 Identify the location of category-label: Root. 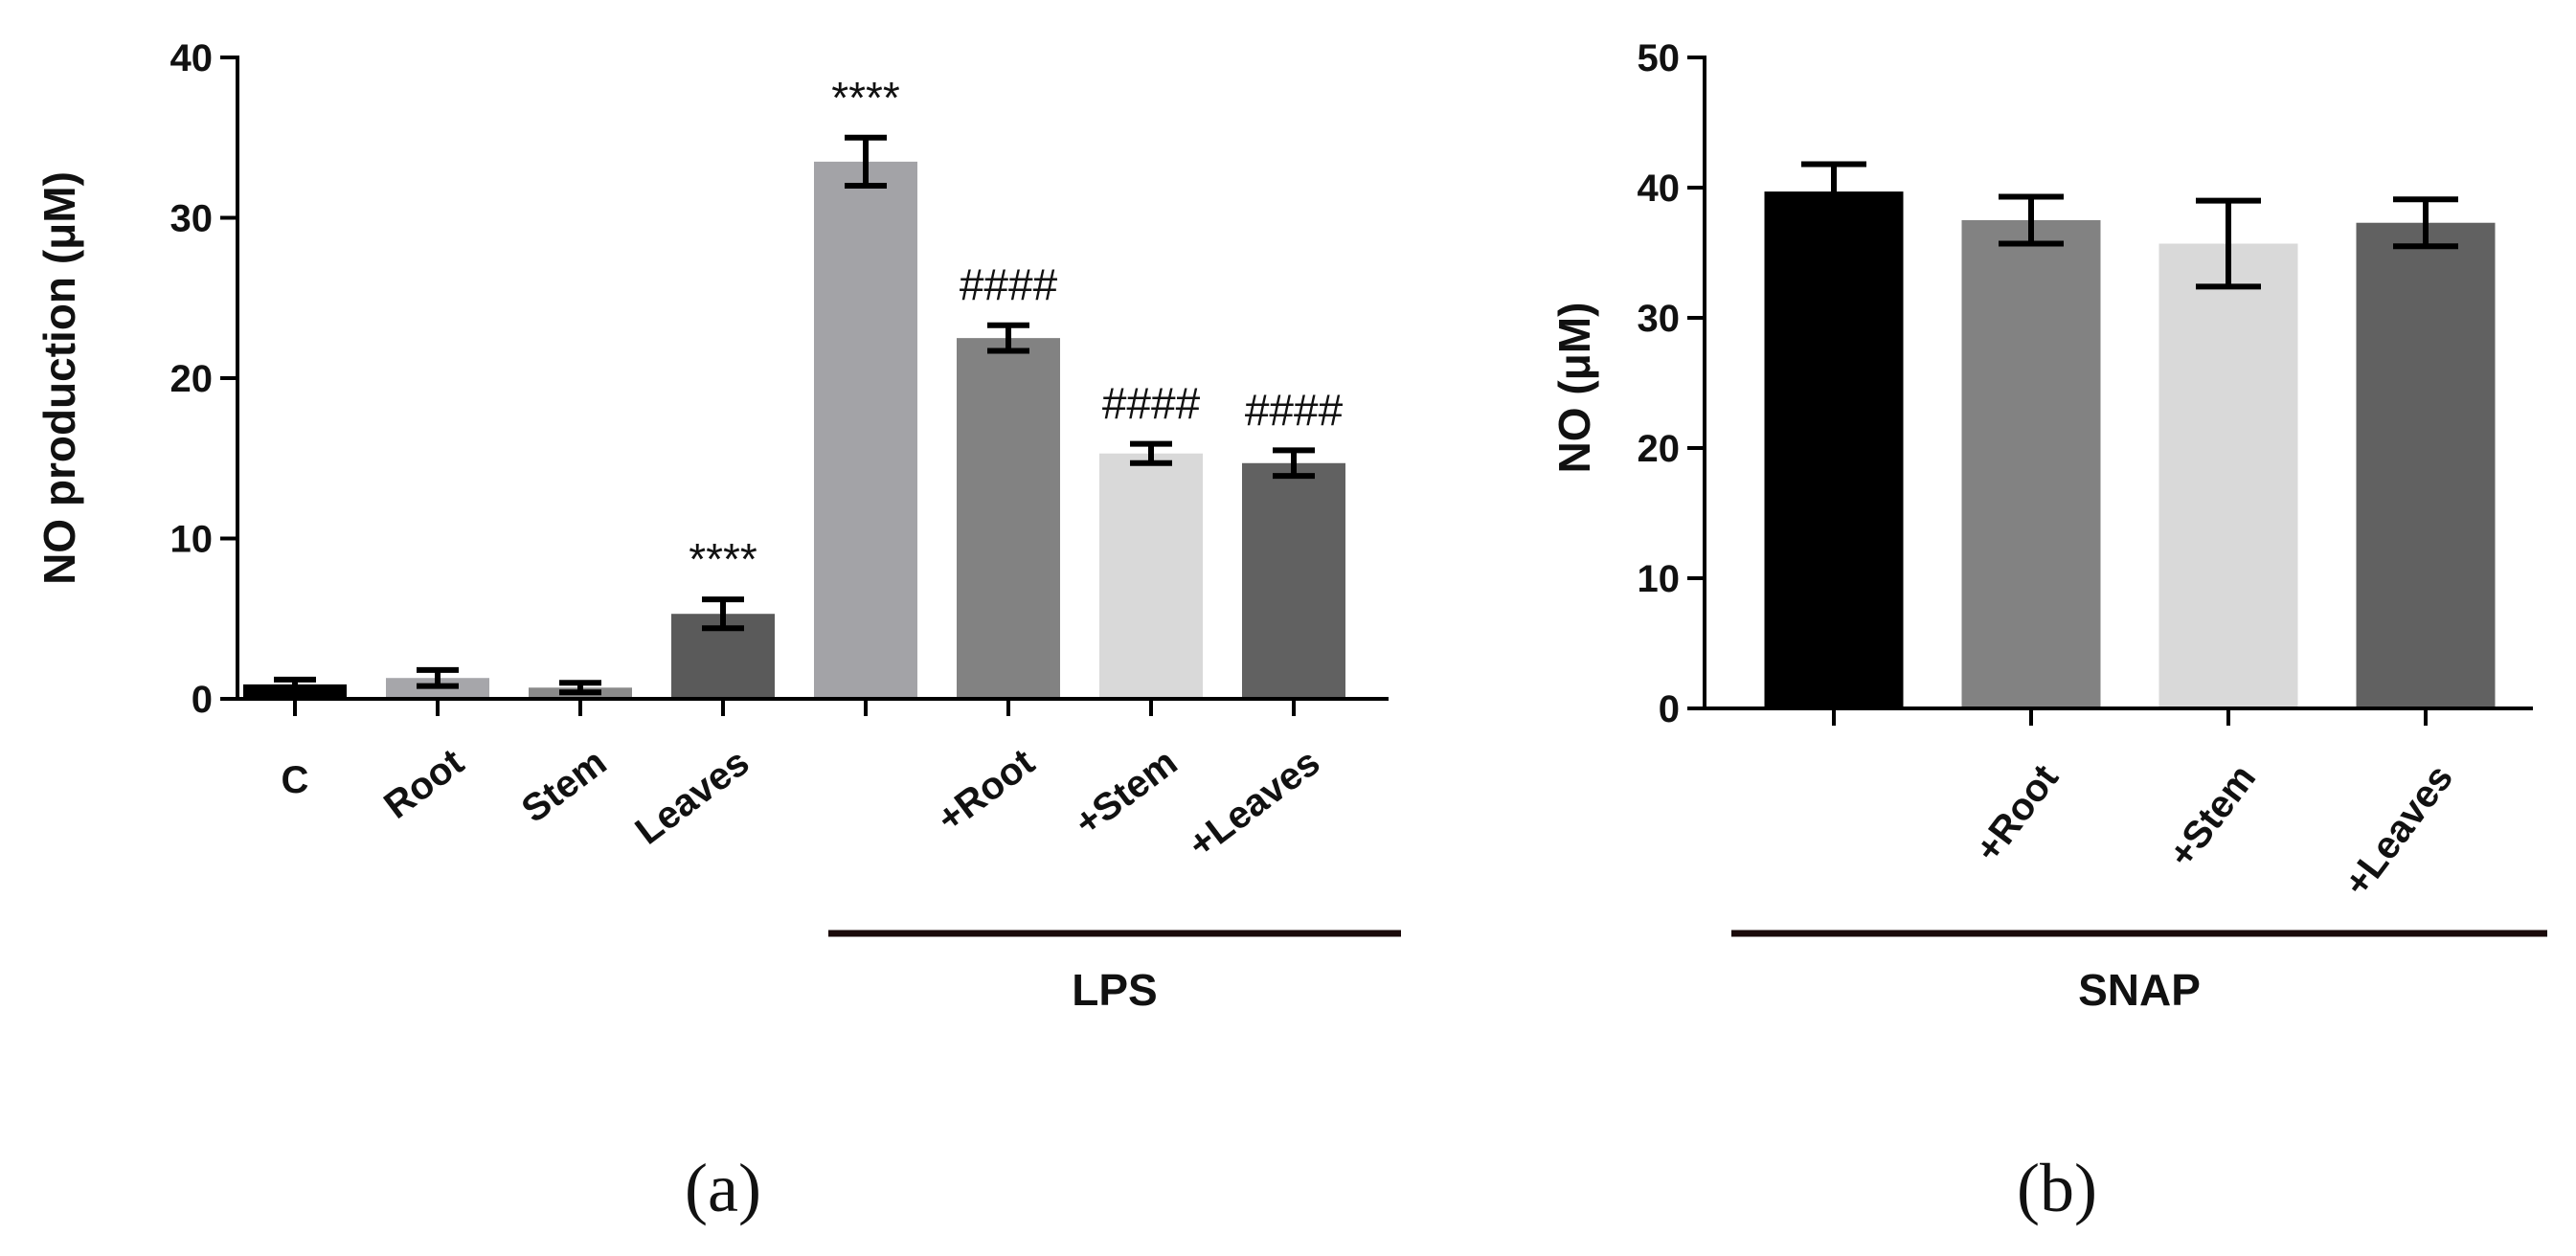
(423, 784).